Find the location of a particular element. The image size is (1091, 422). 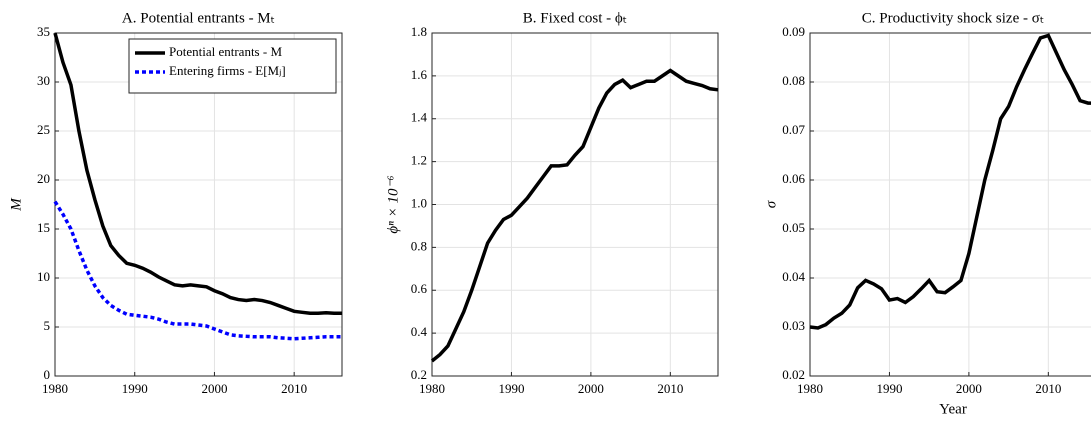

y-tick-label: 0.6 is located at coordinates (419, 288).